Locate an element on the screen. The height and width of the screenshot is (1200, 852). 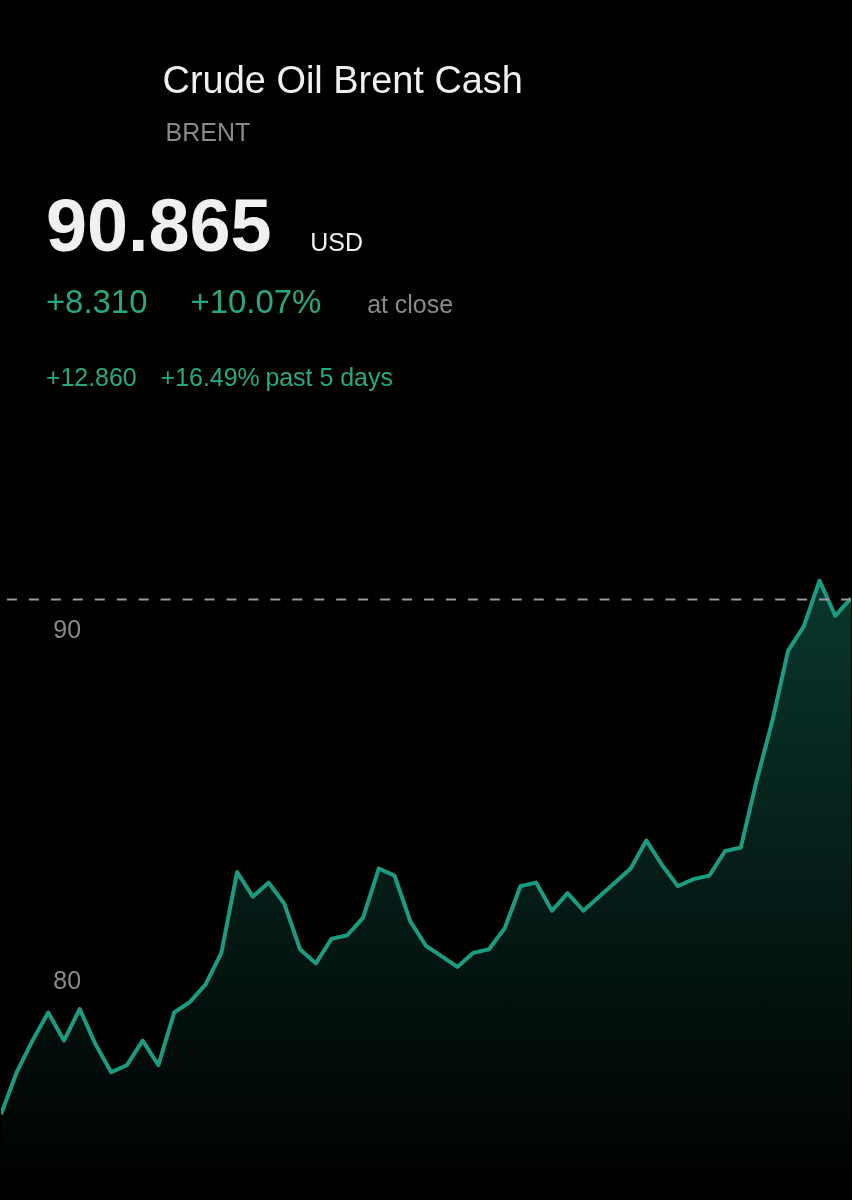
y-tick-label: 90 is located at coordinates (67, 629).